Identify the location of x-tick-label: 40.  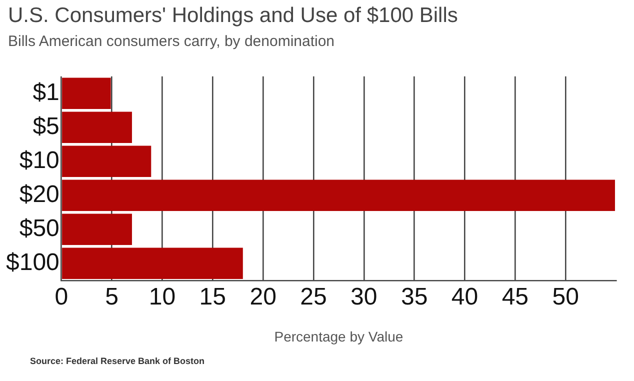
(464, 296).